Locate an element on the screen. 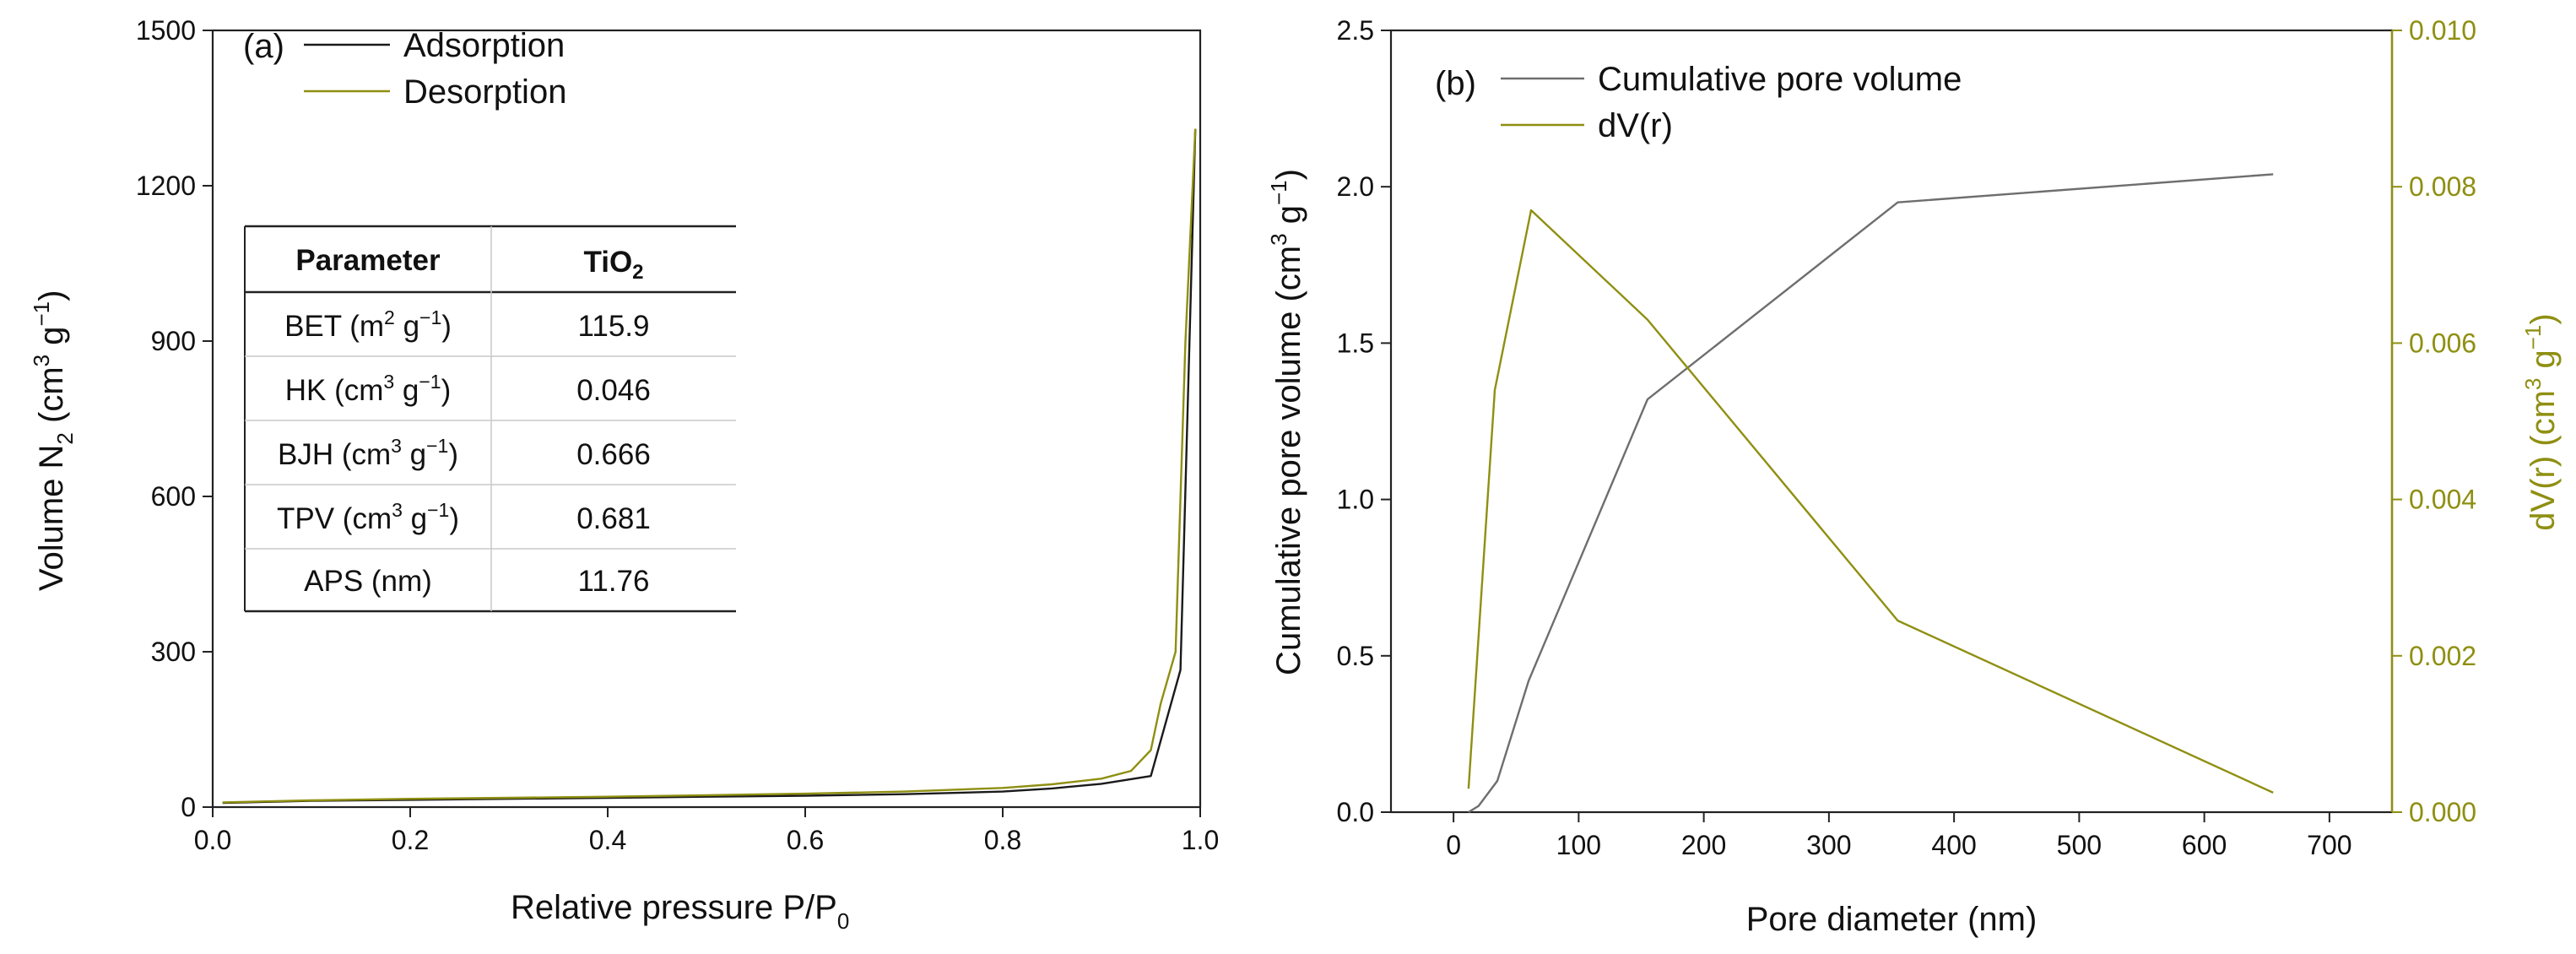  x-tick-label: 0.2 is located at coordinates (410, 840).